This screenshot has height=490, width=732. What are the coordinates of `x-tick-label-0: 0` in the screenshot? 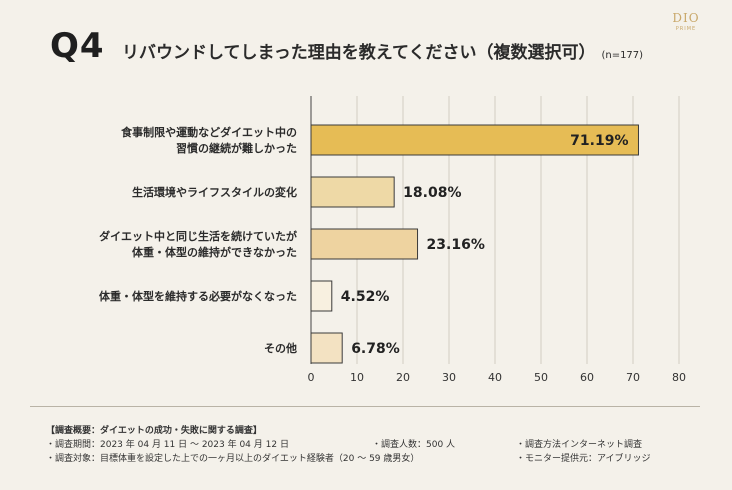 It's located at (311, 377).